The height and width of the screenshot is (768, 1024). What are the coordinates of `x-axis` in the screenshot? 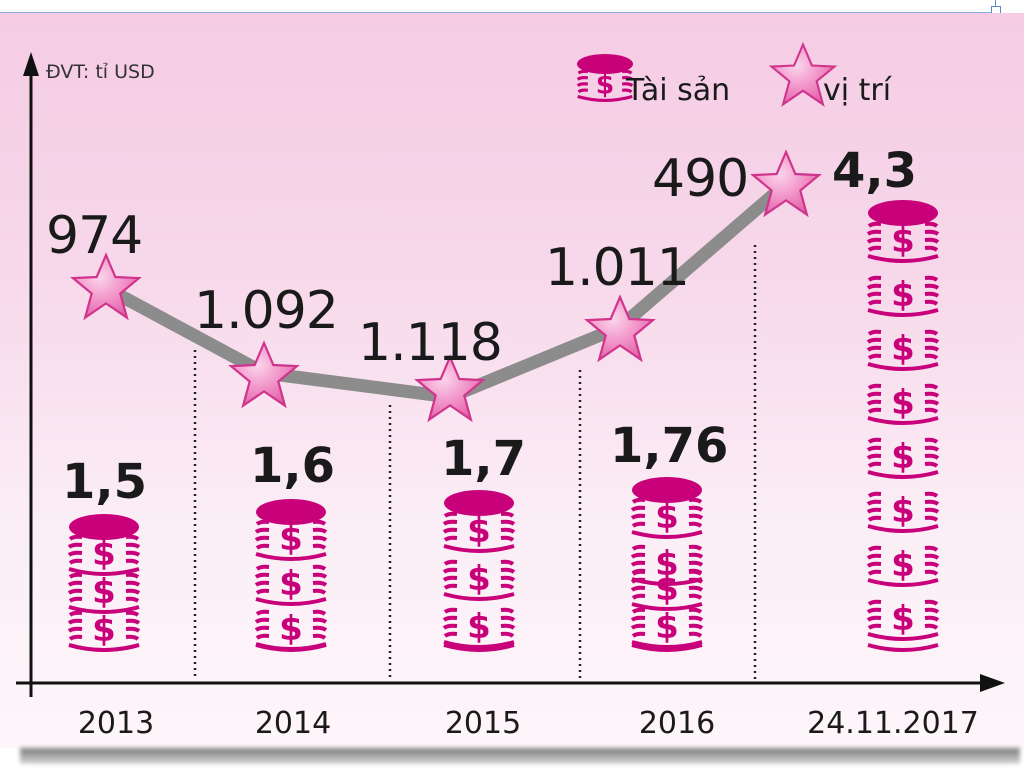 It's located at (510, 683).